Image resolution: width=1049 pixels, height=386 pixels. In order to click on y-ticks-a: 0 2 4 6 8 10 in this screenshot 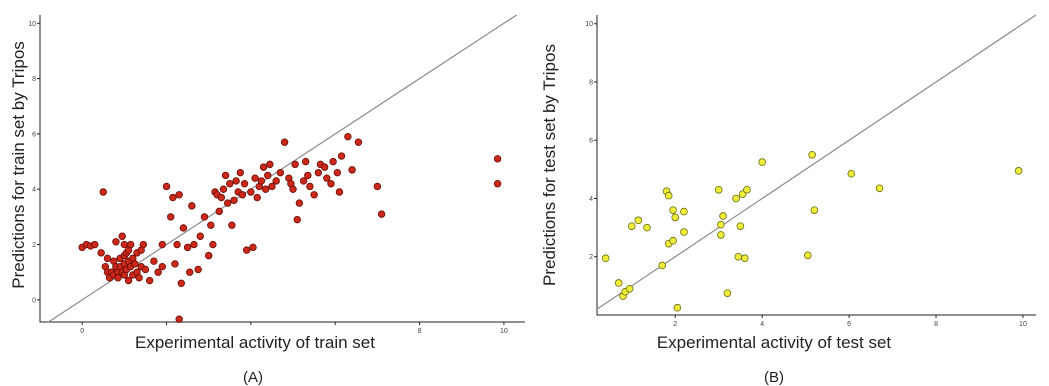, I will do `click(34, 162)`.